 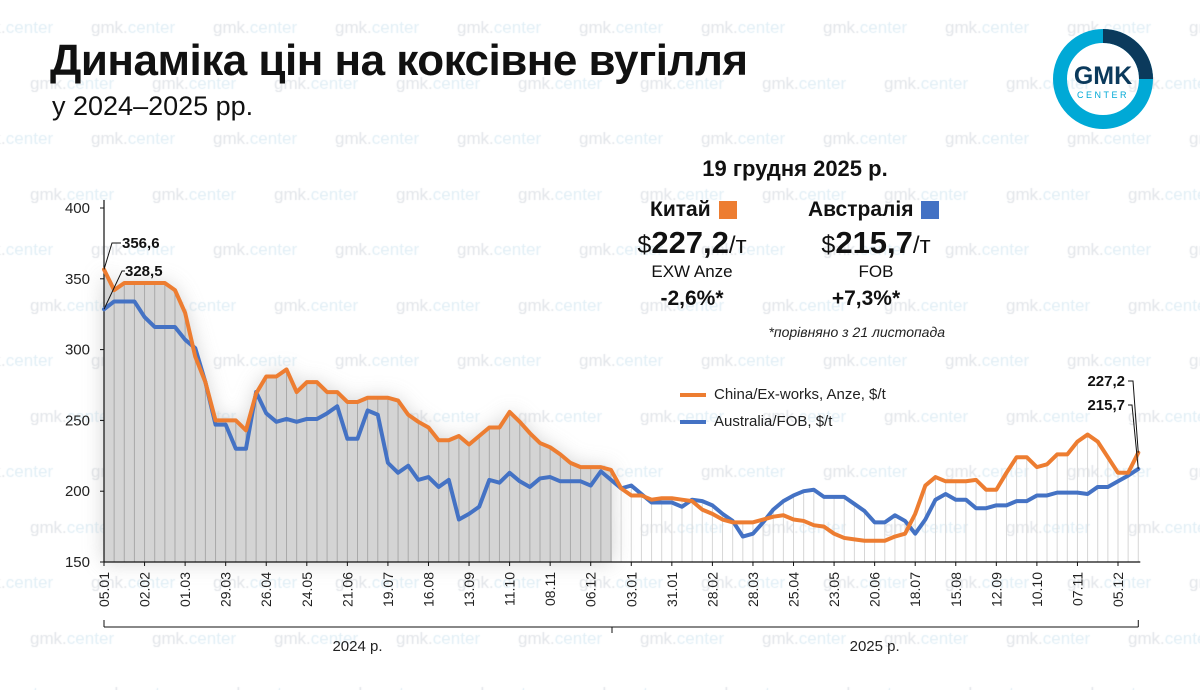 I want to click on x-tick-label: 06.12, so click(x=591, y=589).